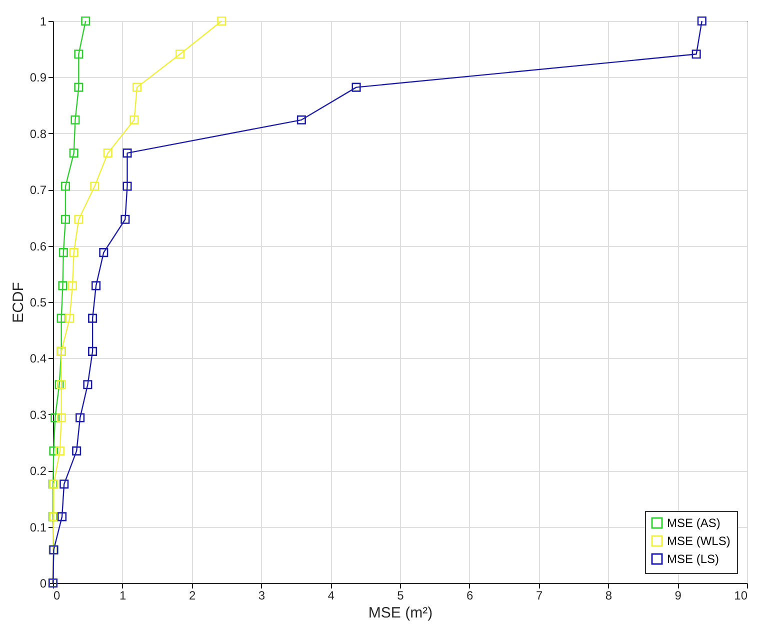  Describe the element at coordinates (262, 595) in the screenshot. I see `x-tick-label: 3` at that location.